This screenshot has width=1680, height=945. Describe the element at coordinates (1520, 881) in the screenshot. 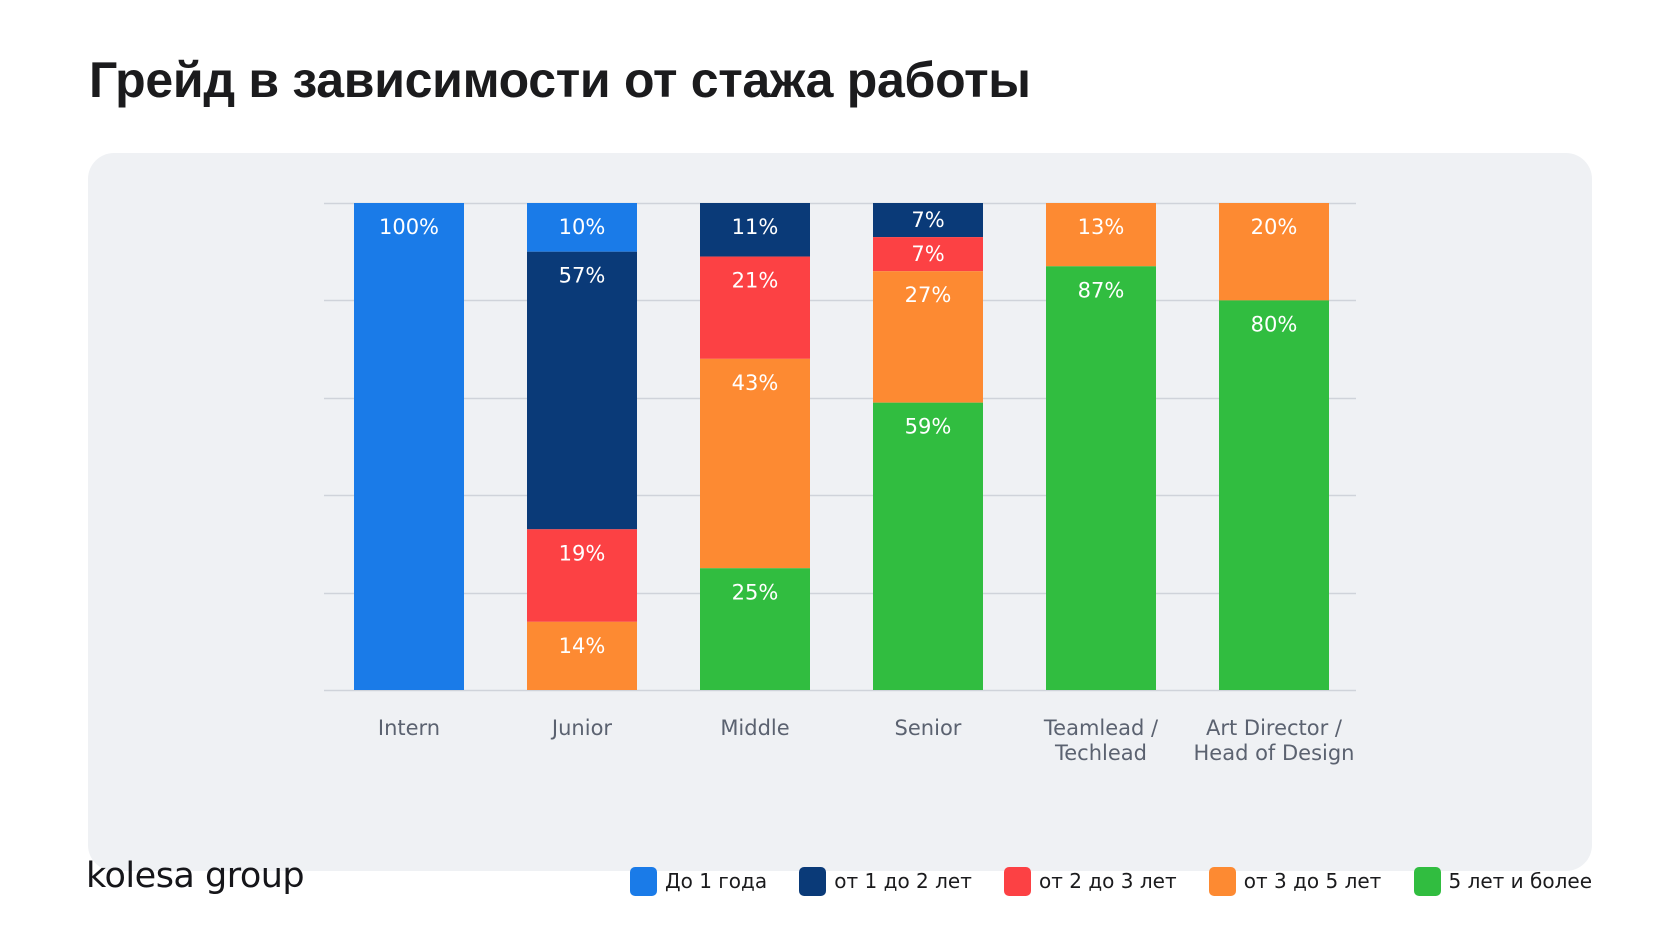

I see `legend-label: 5 лет и более` at that location.